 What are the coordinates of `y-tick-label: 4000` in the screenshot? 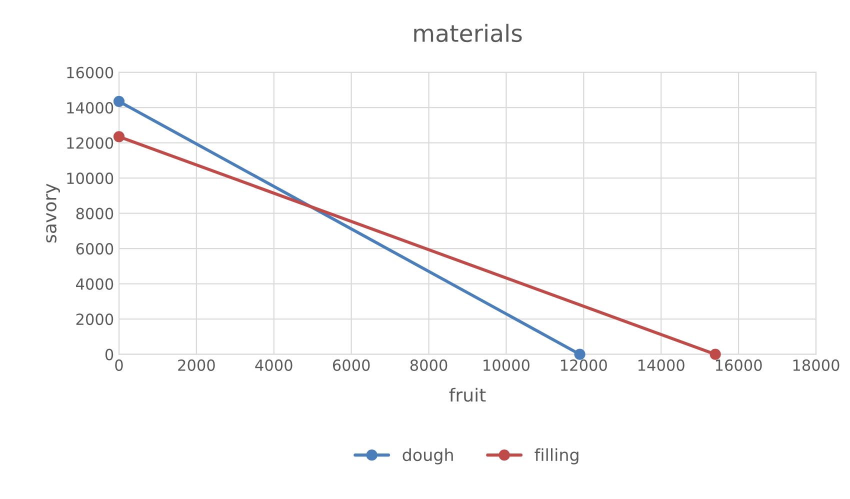 It's located at (95, 284).